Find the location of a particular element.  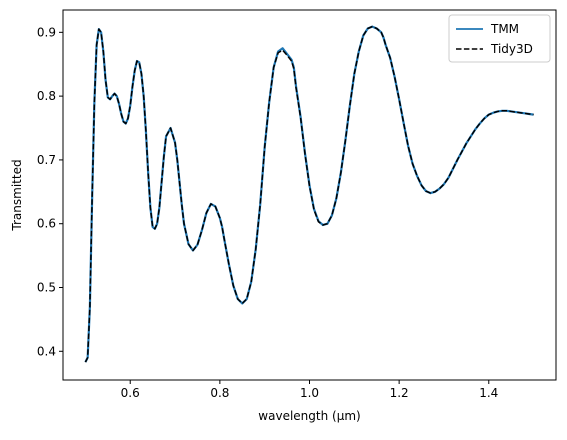

y-tick-label: 0.8 is located at coordinates (46, 96).